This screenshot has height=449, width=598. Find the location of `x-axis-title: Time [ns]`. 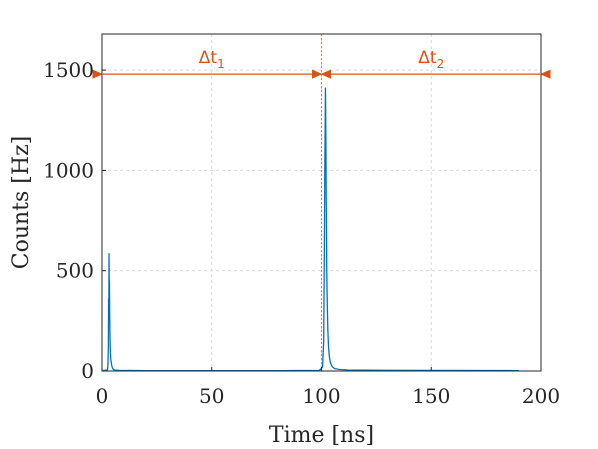

x-axis-title: Time [ns] is located at coordinates (321, 435).